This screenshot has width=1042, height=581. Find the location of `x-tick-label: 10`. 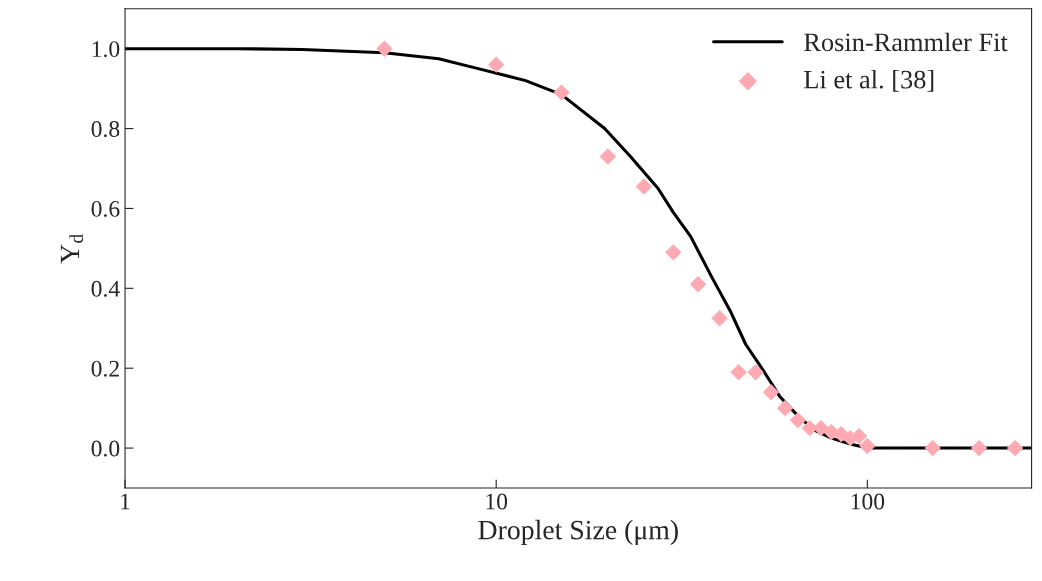

x-tick-label: 10 is located at coordinates (497, 501).